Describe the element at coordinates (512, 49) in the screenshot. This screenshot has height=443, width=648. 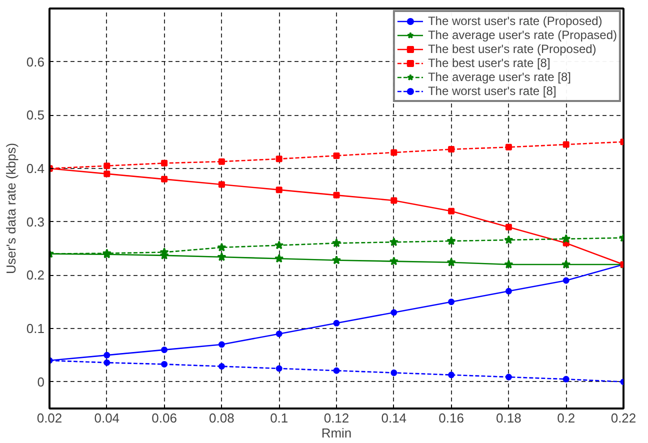
I see `legend-label: The best user's rate (Proposed)` at that location.